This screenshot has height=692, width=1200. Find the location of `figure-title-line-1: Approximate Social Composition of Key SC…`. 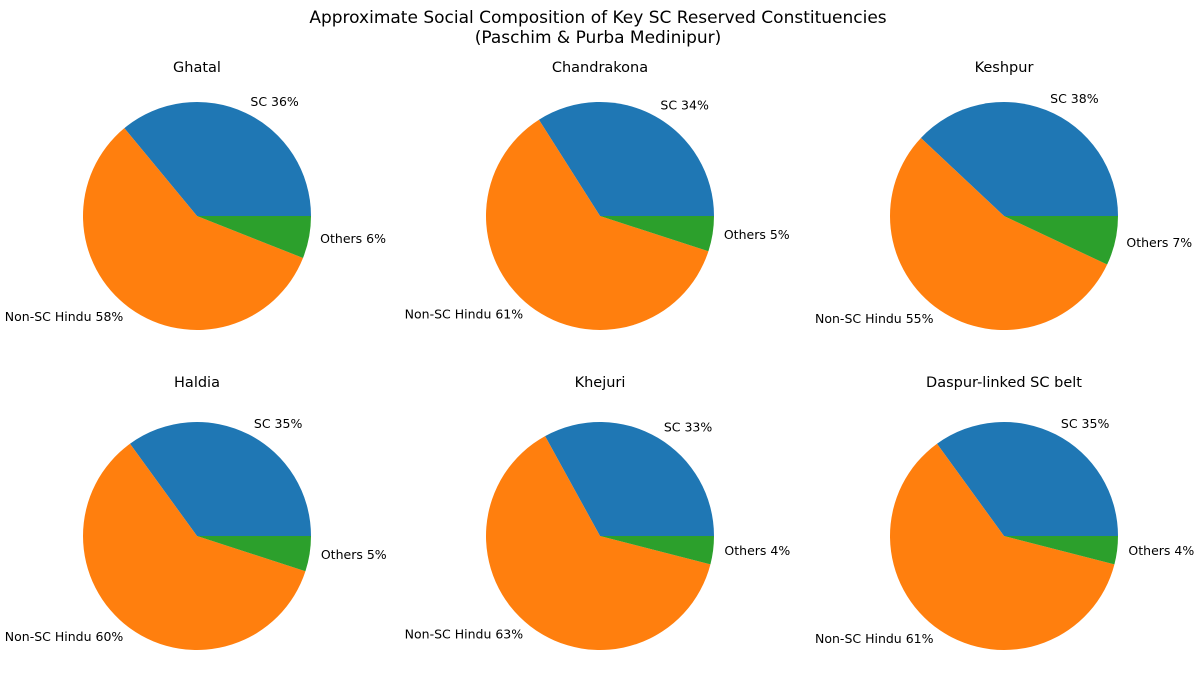

figure-title-line-1: Approximate Social Composition of Key SC… is located at coordinates (597, 18).